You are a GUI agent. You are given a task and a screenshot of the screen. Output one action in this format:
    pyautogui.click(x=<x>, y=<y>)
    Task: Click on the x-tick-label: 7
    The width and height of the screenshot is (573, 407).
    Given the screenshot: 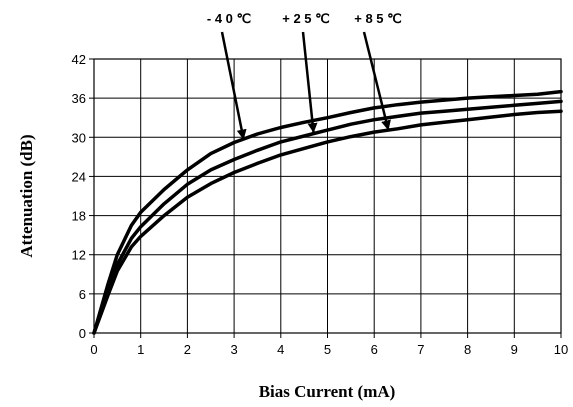 What is the action you would take?
    pyautogui.click(x=420, y=349)
    